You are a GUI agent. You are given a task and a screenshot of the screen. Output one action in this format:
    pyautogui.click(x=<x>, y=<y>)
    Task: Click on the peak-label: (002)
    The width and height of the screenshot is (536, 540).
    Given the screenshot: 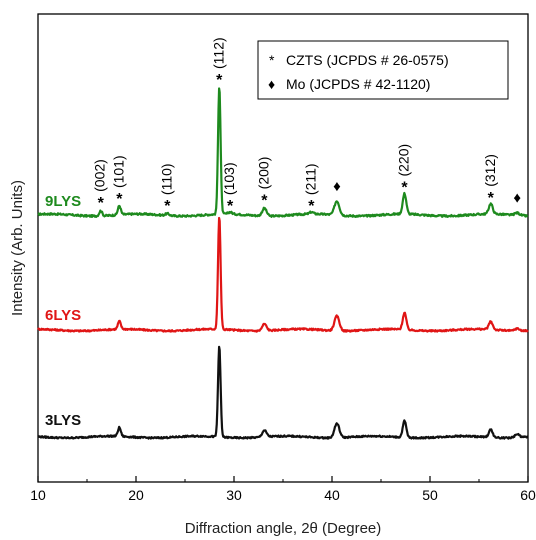 What is the action you would take?
    pyautogui.click(x=100, y=175)
    